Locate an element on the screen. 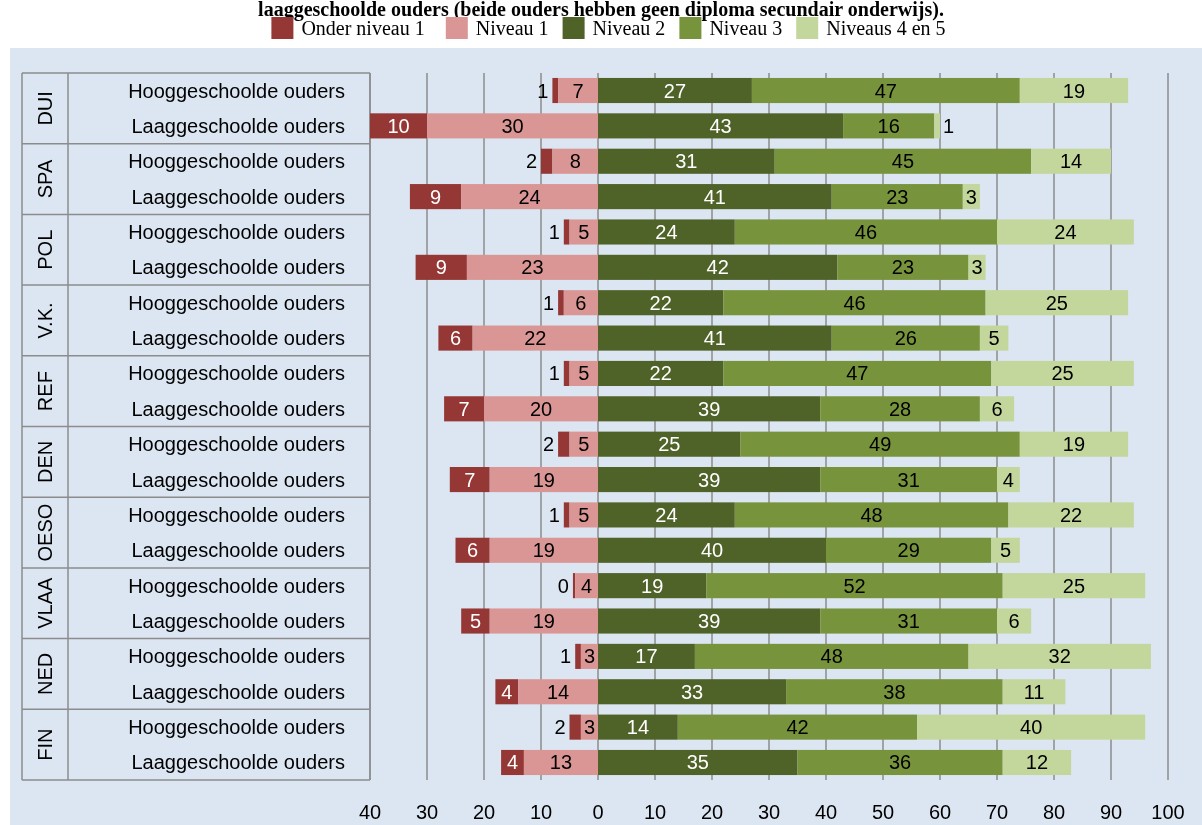 Image resolution: width=1202 pixels, height=825 pixels. data-label: 13 is located at coordinates (561, 762).